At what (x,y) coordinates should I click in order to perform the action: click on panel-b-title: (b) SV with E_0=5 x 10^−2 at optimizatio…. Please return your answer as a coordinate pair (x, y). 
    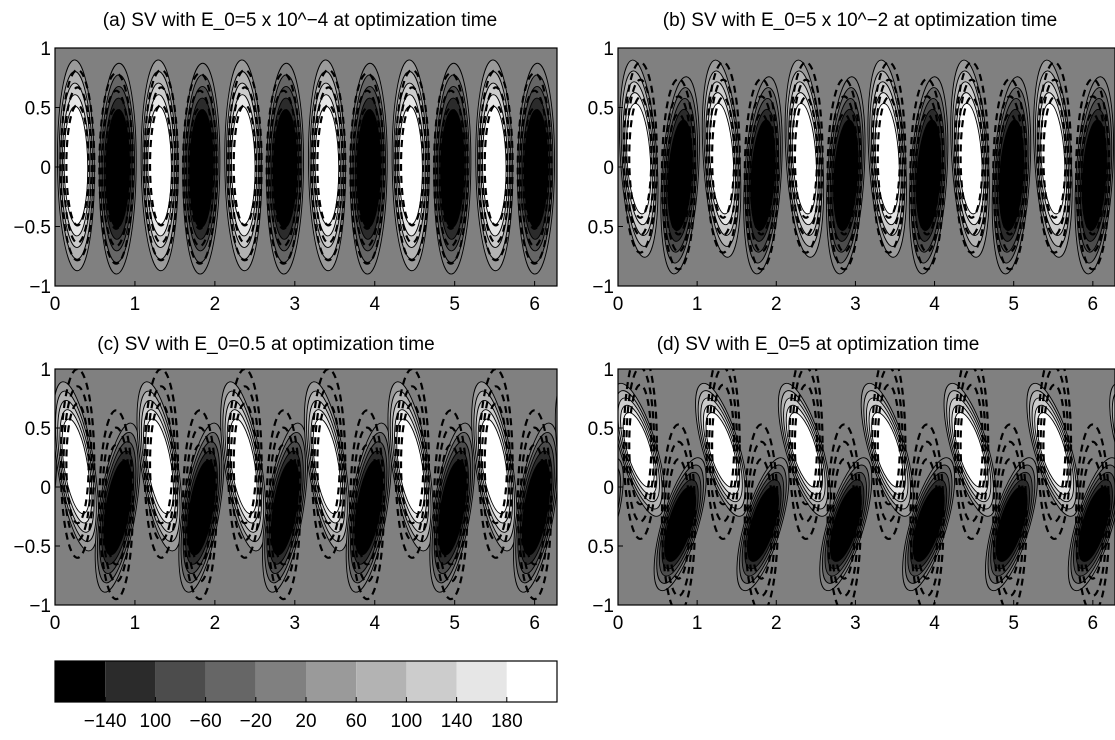
    Looking at the image, I should click on (860, 20).